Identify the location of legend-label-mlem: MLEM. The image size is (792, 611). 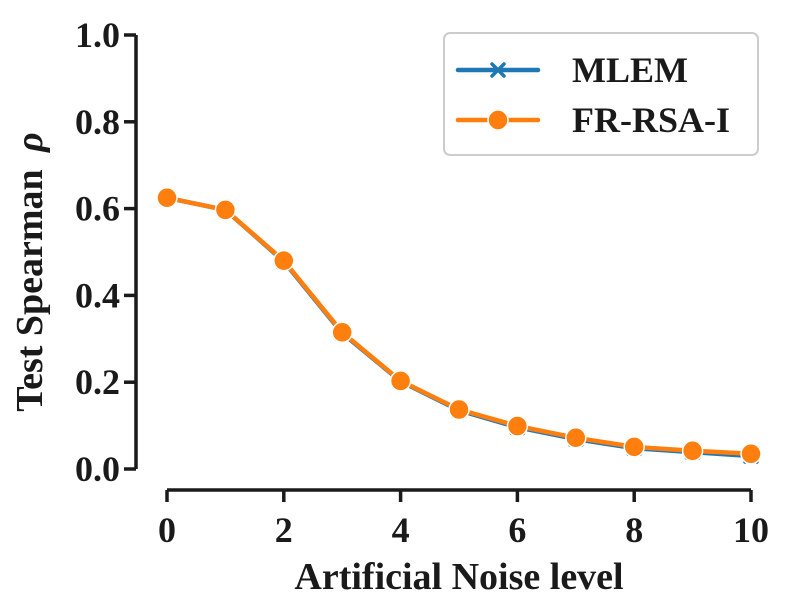
(630, 70).